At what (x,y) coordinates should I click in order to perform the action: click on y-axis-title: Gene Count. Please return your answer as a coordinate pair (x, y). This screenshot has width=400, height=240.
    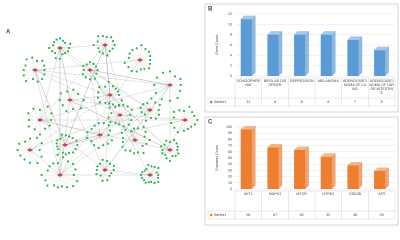
    Looking at the image, I should click on (217, 44).